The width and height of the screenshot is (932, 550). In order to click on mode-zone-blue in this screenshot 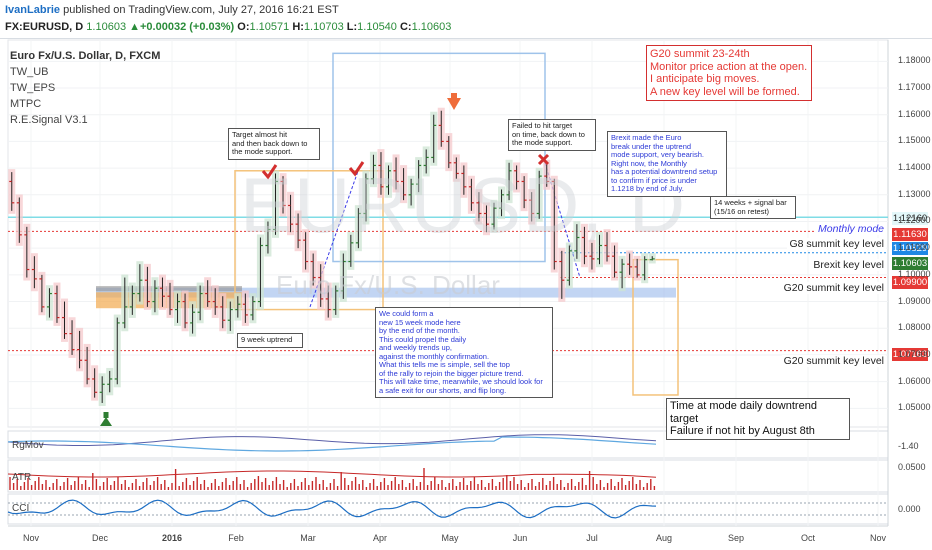, I will do `click(386, 292)`.